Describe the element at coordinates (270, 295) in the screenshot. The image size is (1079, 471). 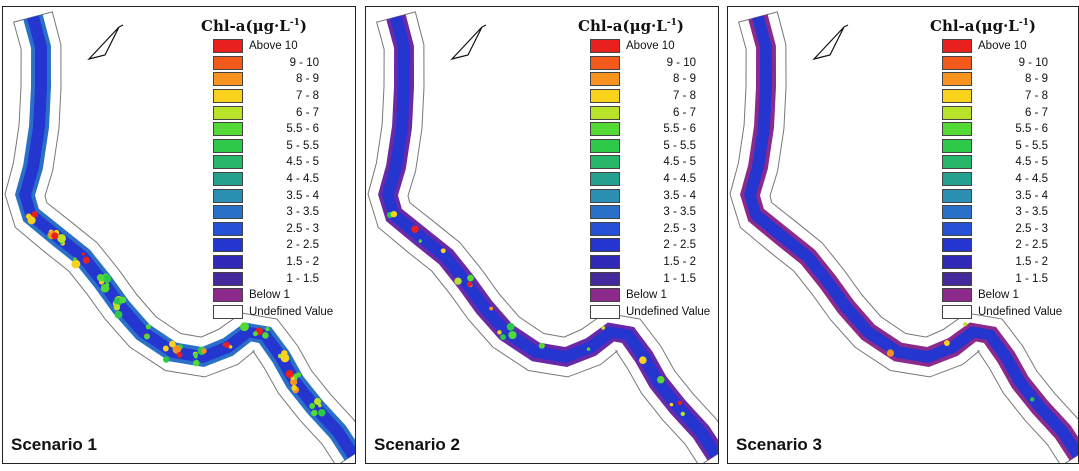
I see `legend-item: Below 1` at that location.